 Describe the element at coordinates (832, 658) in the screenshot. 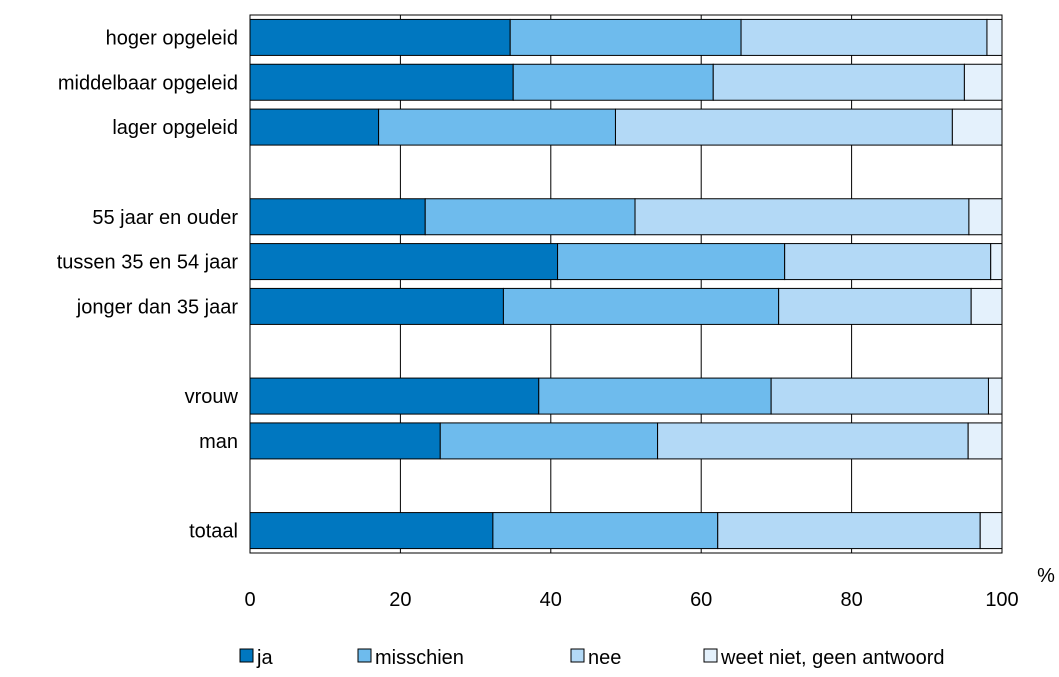

I see `legend-label: weet niet, geen antwoord` at that location.